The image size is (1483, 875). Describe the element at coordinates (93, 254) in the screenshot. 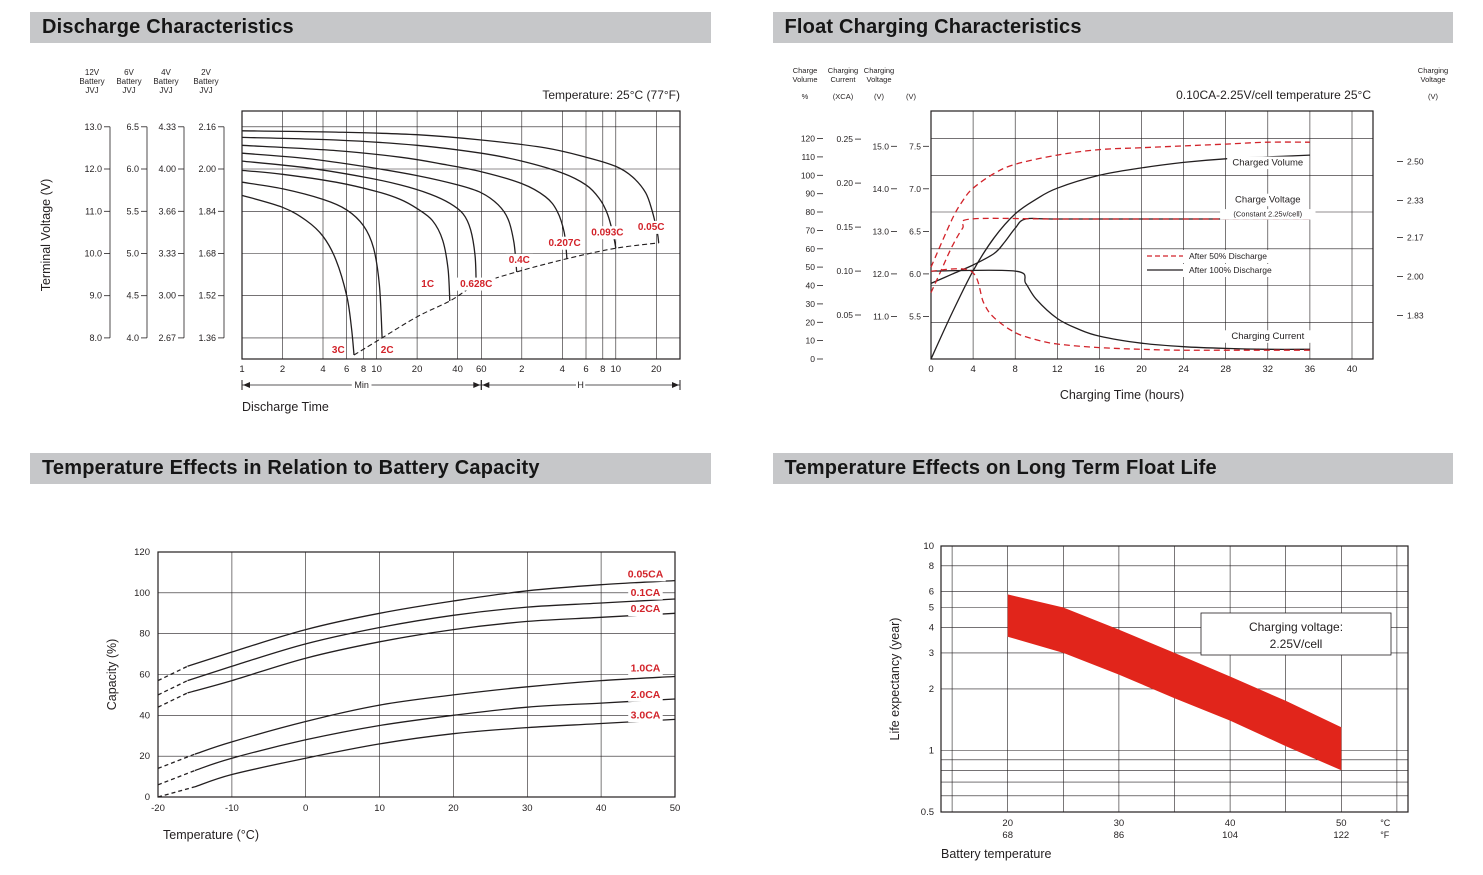

I see `svg-text: 10.0` at that location.